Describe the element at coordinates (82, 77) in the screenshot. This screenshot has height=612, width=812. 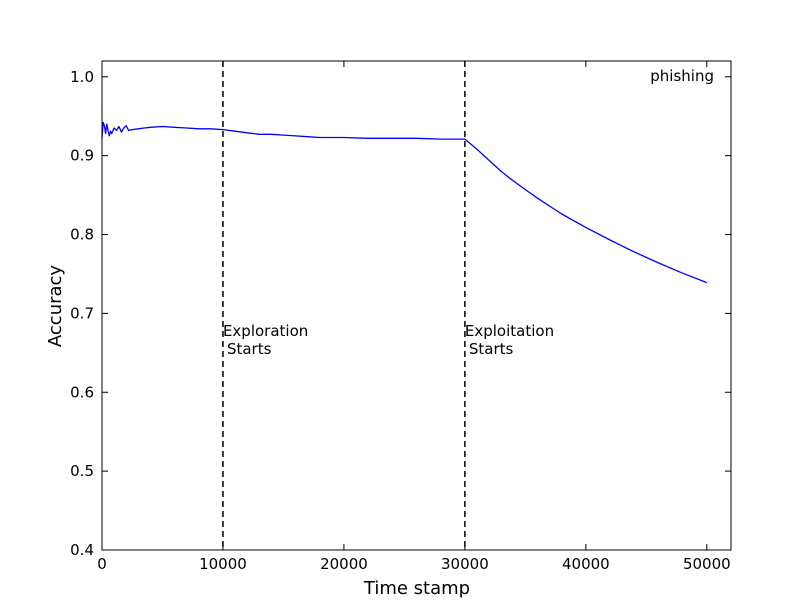
I see `y-tick-label: 1.0` at that location.